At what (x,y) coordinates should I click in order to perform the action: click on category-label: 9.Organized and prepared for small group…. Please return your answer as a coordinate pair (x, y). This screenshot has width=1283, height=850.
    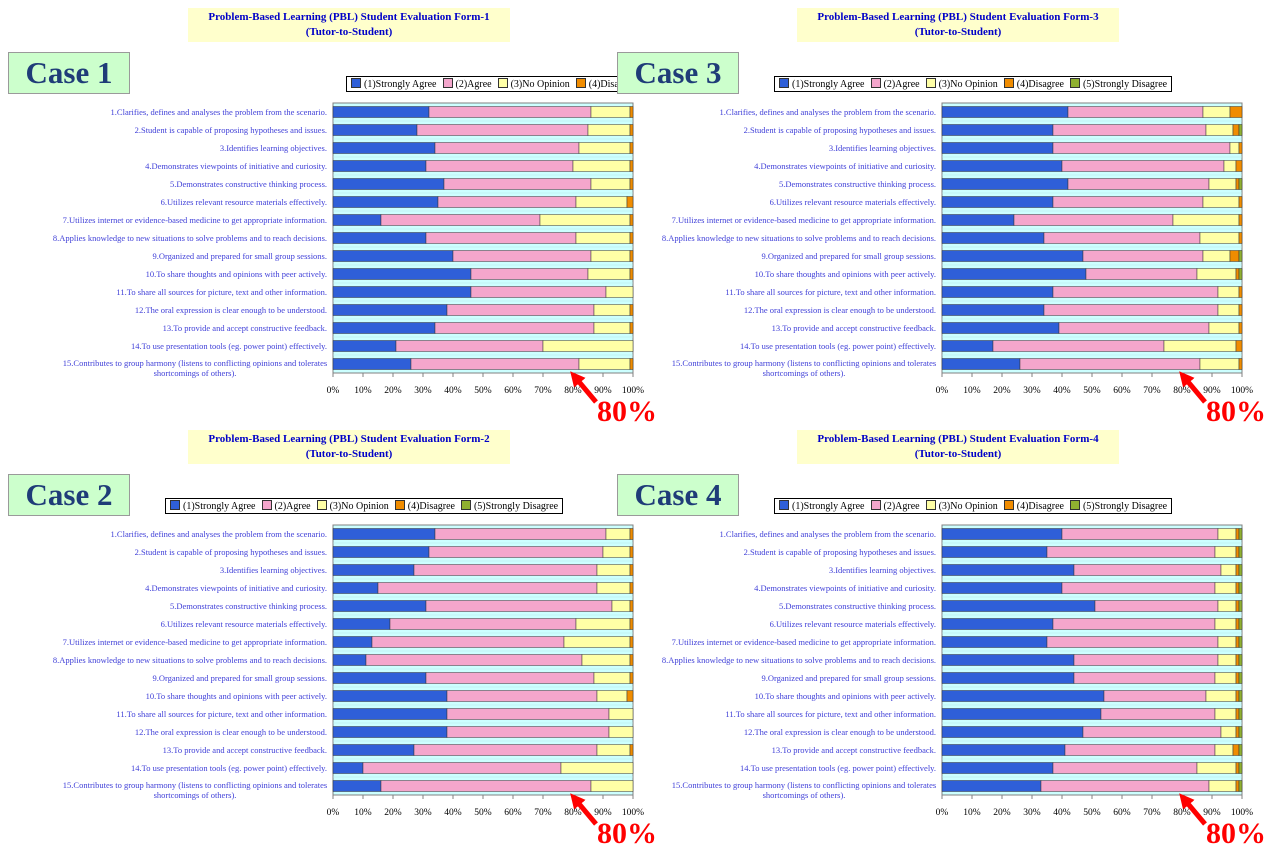
    Looking at the image, I should click on (848, 256).